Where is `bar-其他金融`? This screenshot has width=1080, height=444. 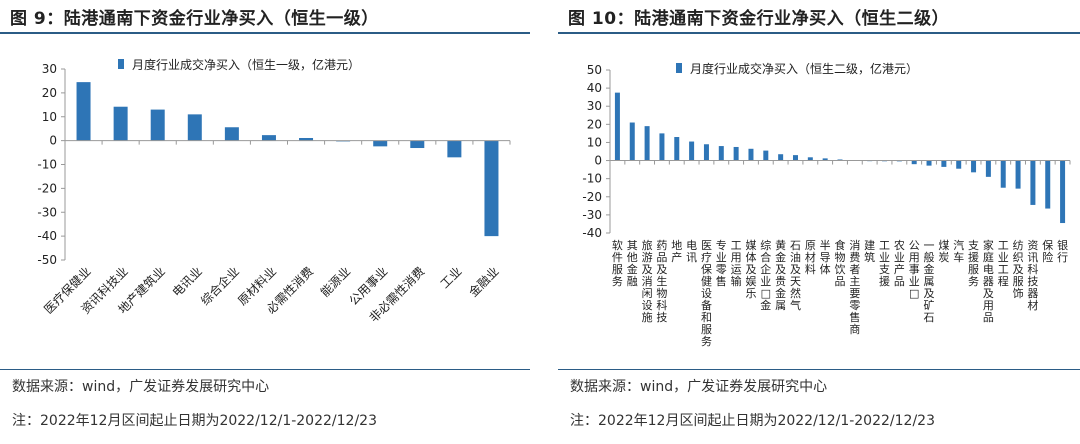 bar-其他金融 is located at coordinates (632, 141).